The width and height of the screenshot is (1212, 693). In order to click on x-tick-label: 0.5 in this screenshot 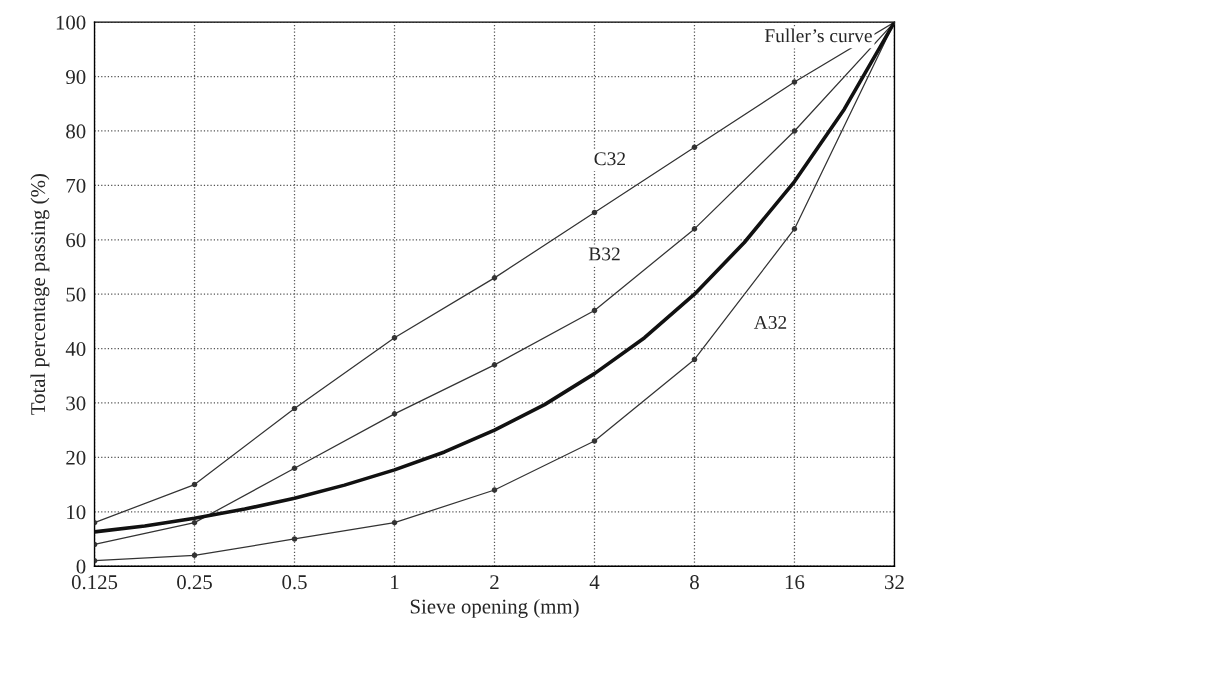, I will do `click(294, 582)`.